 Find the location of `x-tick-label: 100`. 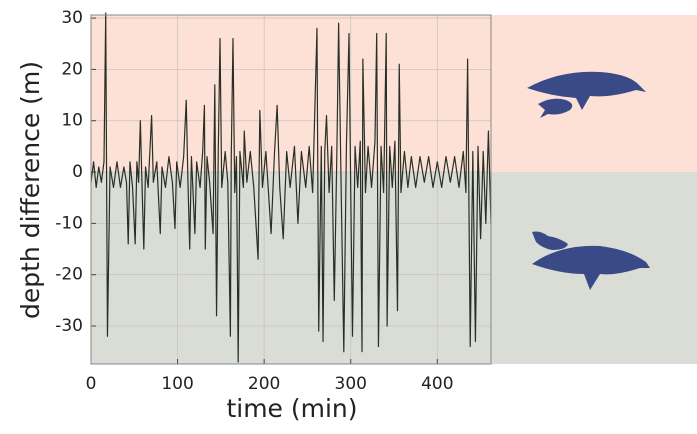

x-tick-label: 100 is located at coordinates (177, 384).